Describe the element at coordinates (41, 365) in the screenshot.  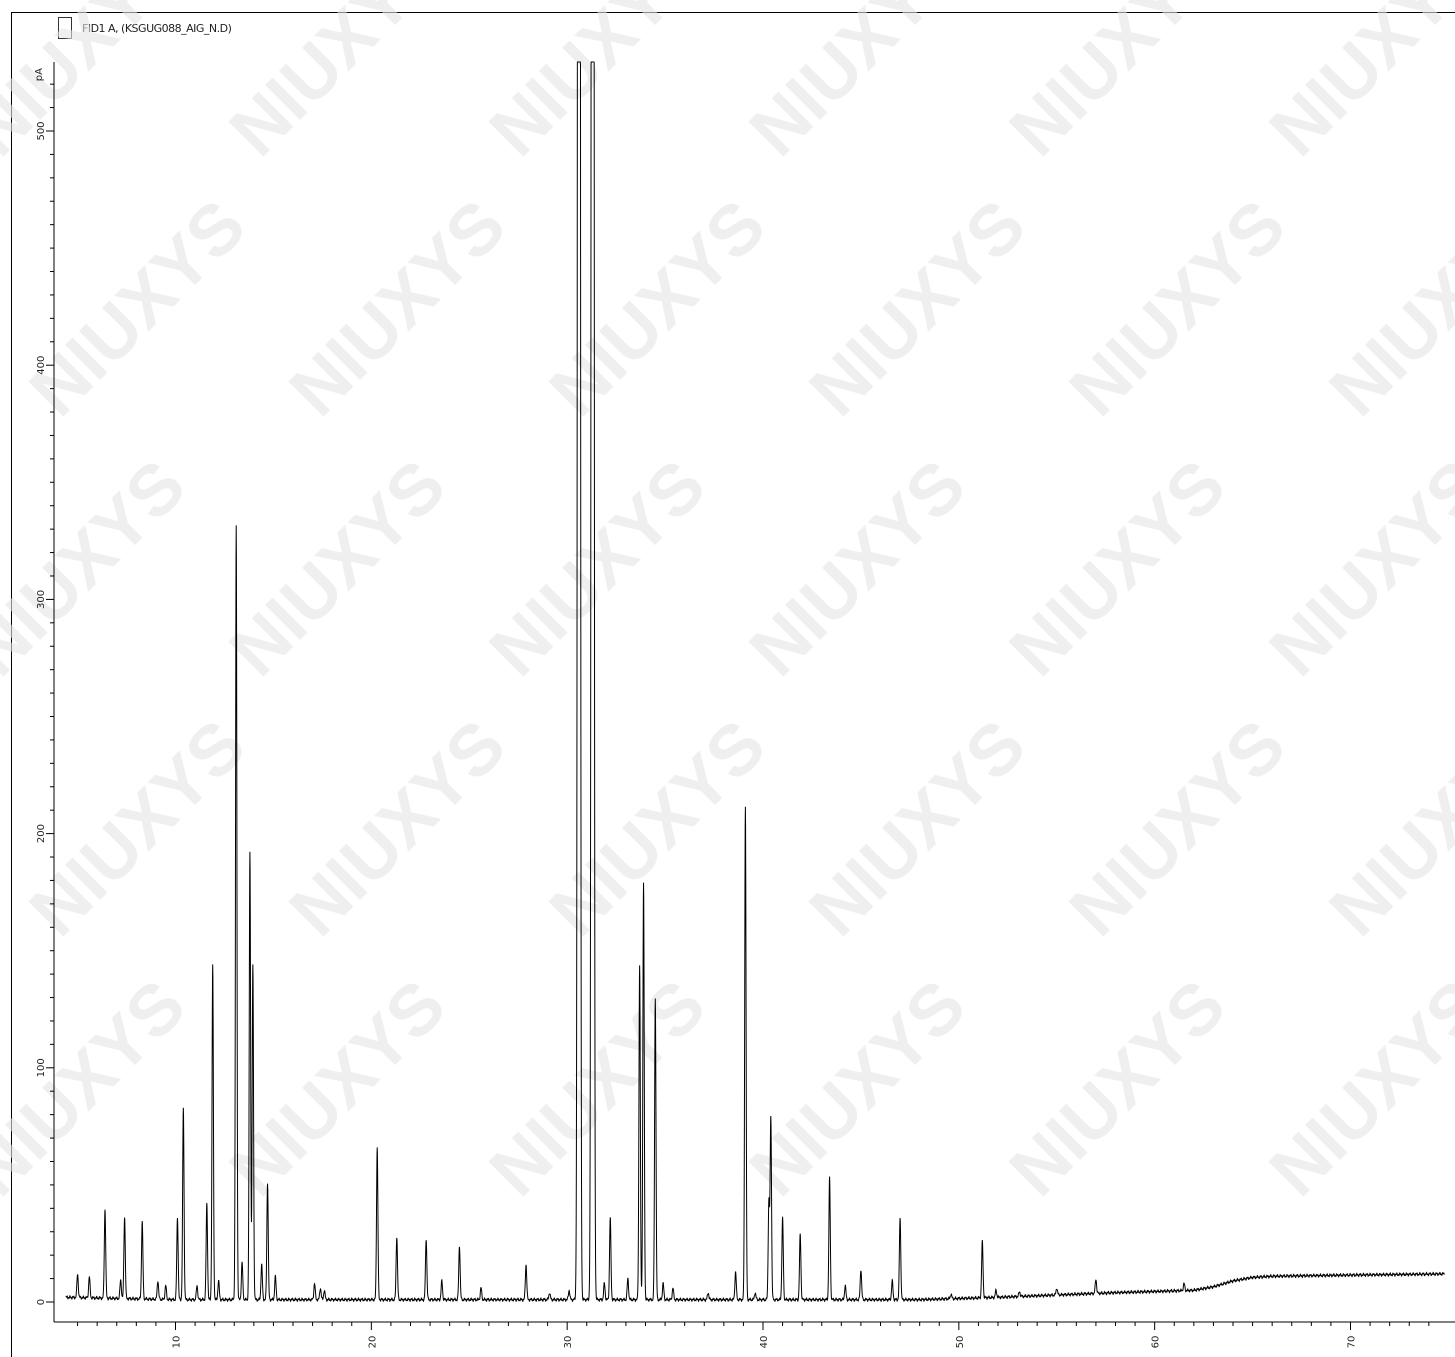
I see `y-tick-label: 400` at that location.